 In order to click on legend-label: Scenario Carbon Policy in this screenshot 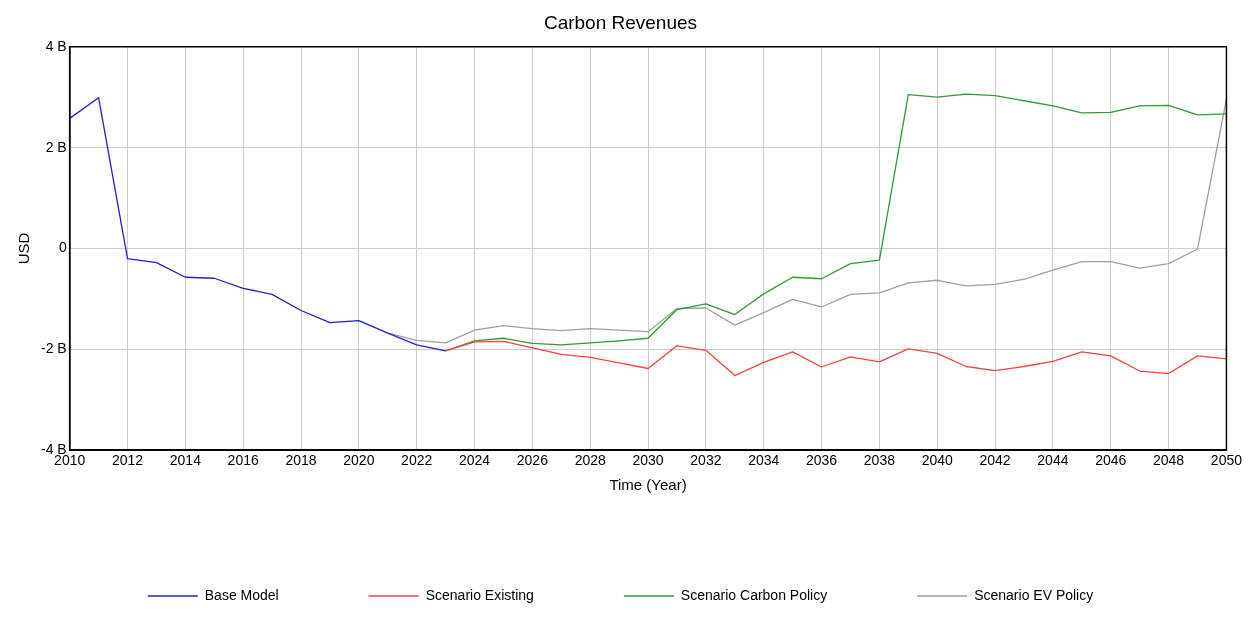, I will do `click(754, 594)`.